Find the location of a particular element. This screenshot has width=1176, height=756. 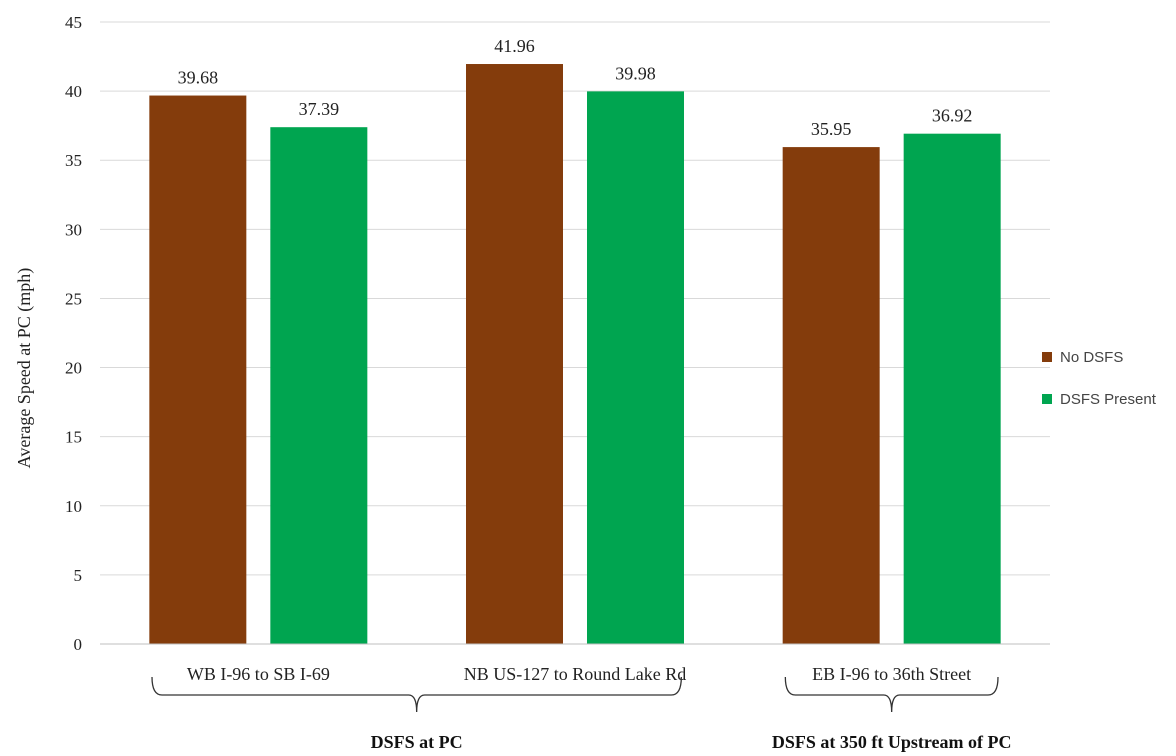

y-tick-label: 35 is located at coordinates (73, 160).